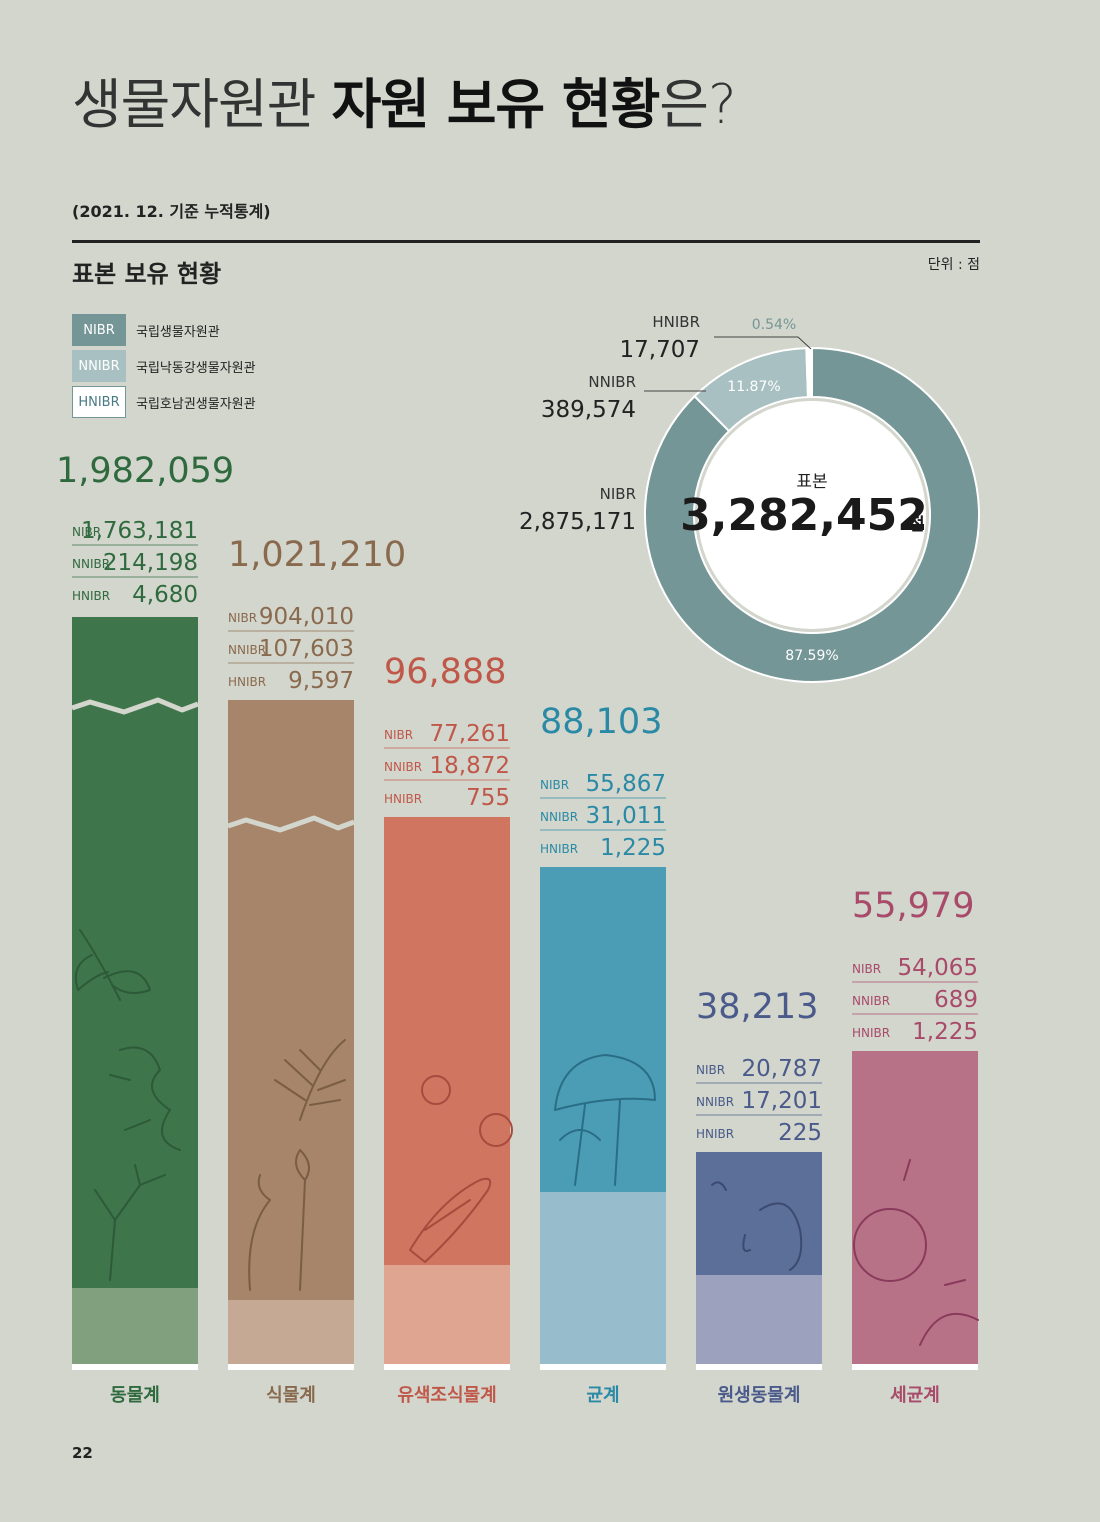 The image size is (1100, 1522). Describe the element at coordinates (135, 706) in the screenshot. I see `axis-break-cat1` at that location.